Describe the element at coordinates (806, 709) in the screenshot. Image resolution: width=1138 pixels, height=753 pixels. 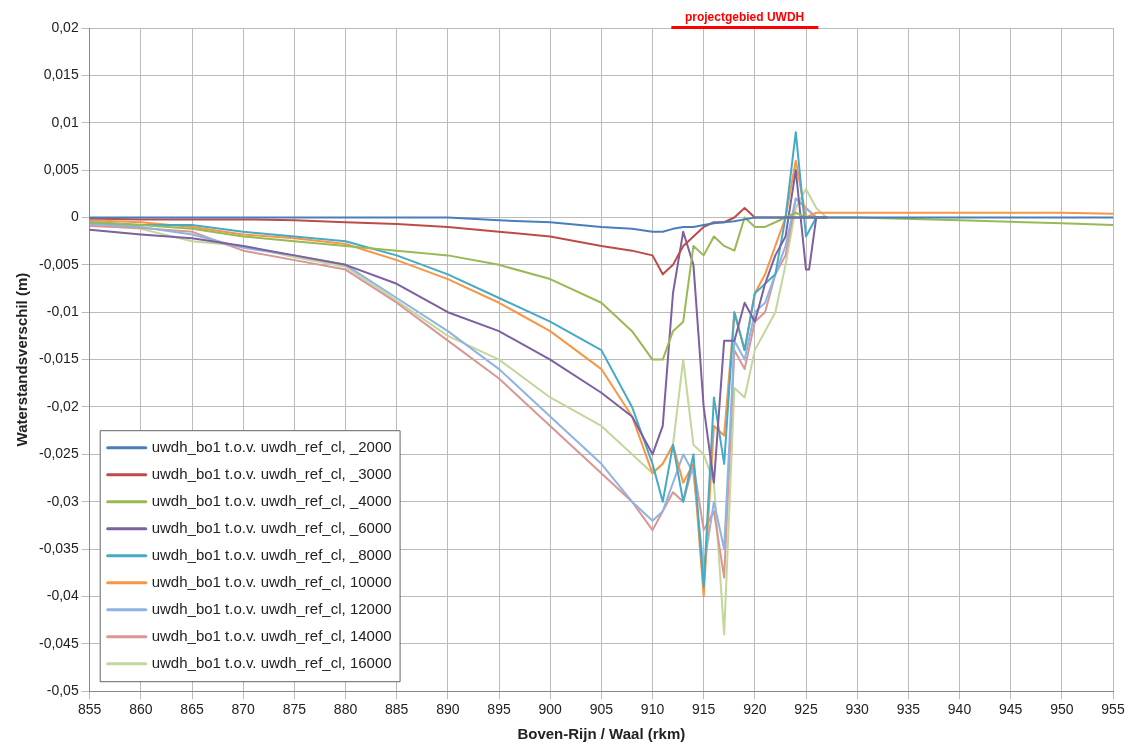
I see `x-tick-label: 925` at that location.